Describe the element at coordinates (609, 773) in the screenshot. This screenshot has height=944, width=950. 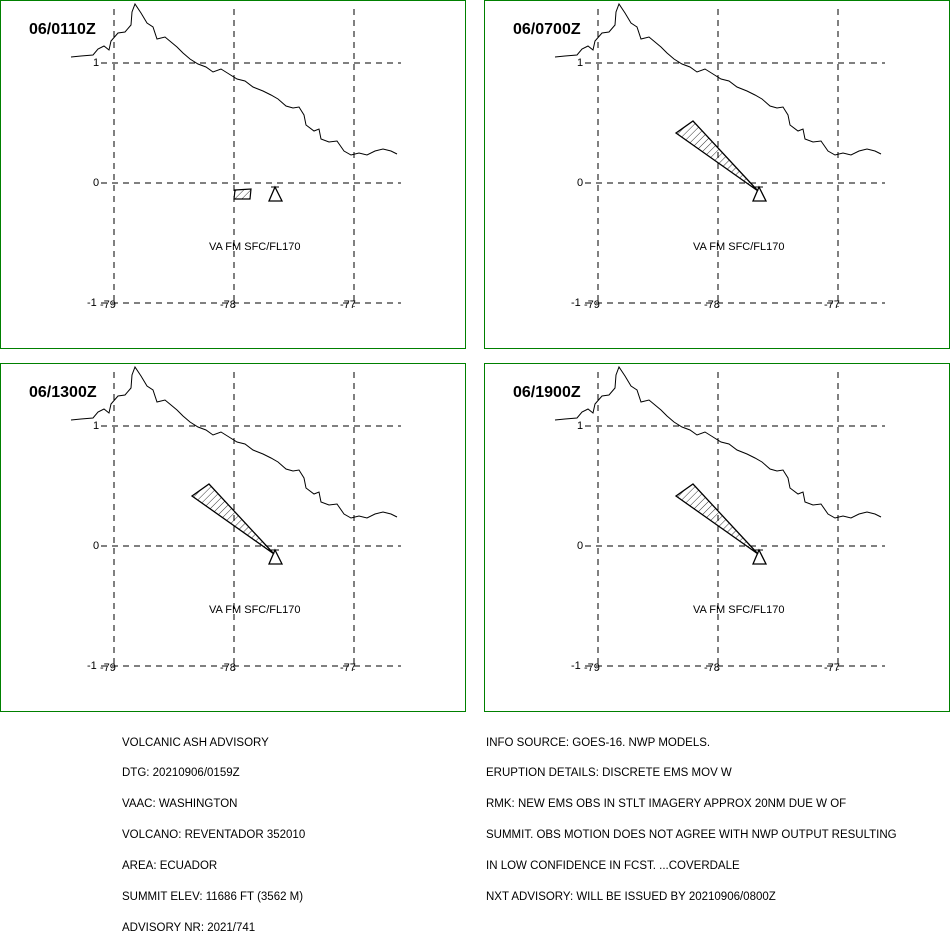
I see `advisory-line: ERUPTION DETAILS: DISCRETE EMS MOV W` at that location.